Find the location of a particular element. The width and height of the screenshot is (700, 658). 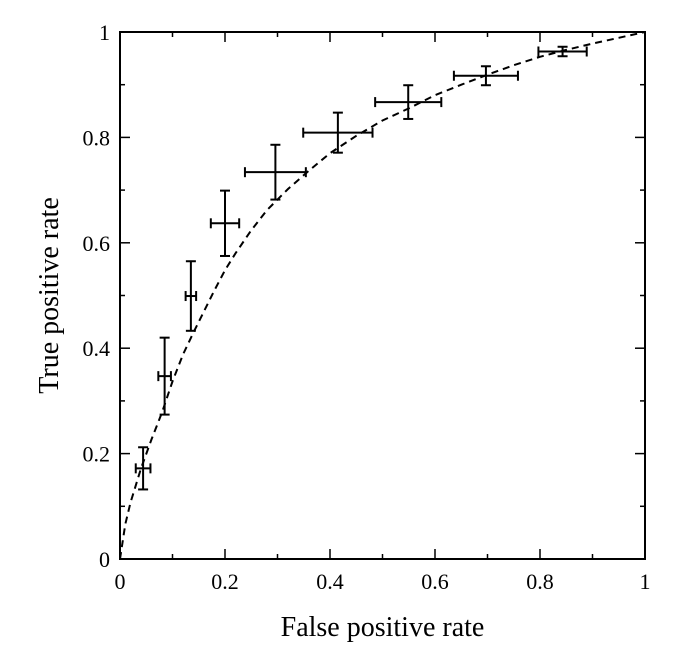

y-tick-label: 0.8 is located at coordinates (97, 137).